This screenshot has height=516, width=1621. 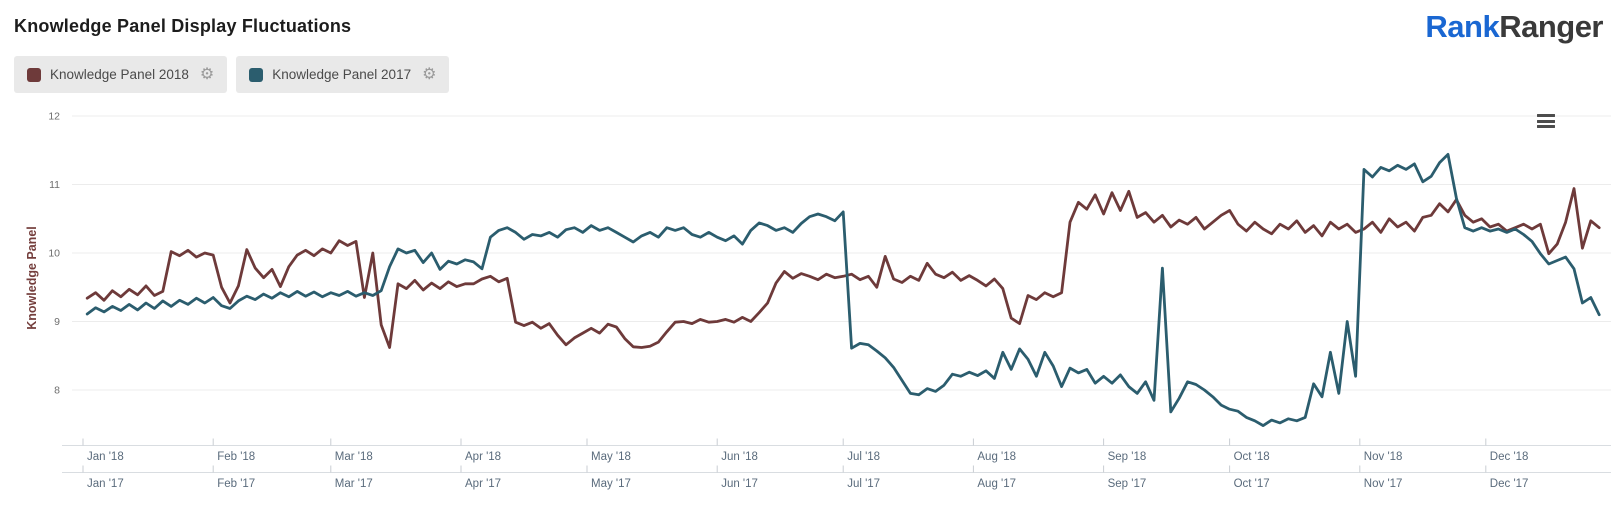 I want to click on x-tick-label: Jan '18, so click(x=105, y=457).